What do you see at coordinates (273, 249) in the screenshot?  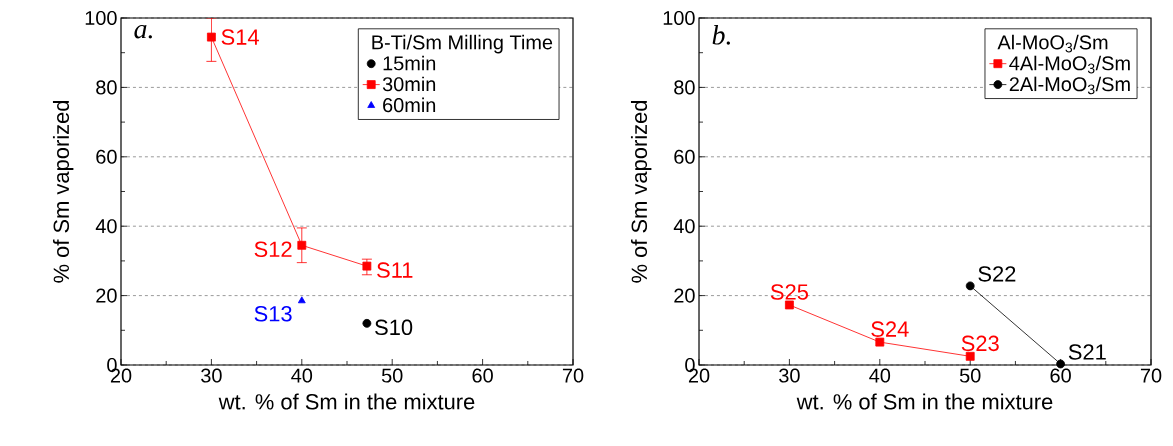 I see `annotation: S12` at bounding box center [273, 249].